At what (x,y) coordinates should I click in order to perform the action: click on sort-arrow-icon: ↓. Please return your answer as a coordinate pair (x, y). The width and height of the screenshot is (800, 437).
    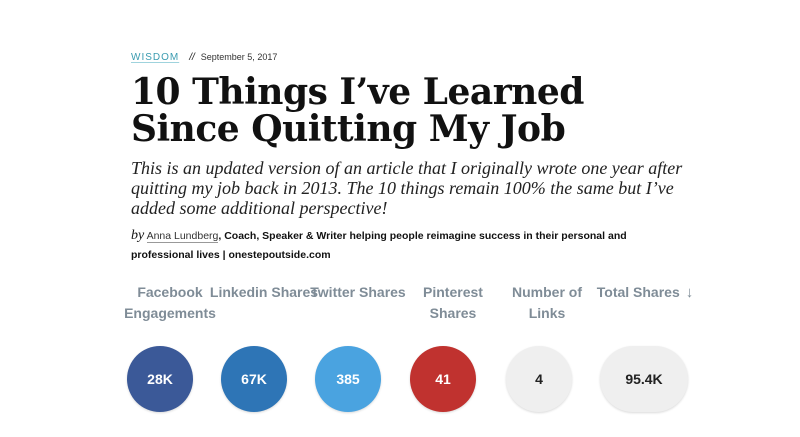
    Looking at the image, I should click on (689, 292).